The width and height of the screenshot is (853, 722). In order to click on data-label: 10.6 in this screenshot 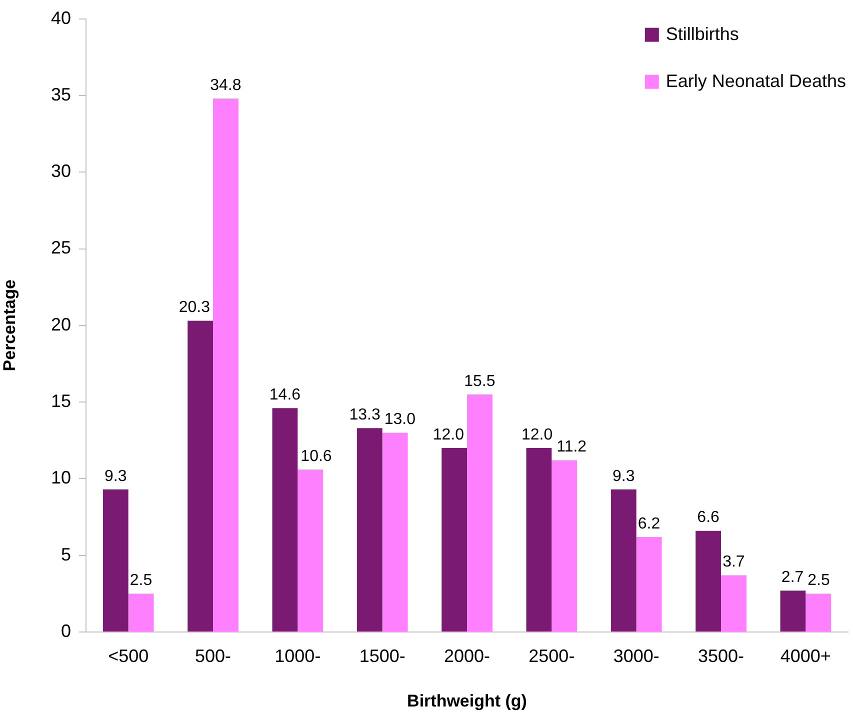, I will do `click(316, 456)`.